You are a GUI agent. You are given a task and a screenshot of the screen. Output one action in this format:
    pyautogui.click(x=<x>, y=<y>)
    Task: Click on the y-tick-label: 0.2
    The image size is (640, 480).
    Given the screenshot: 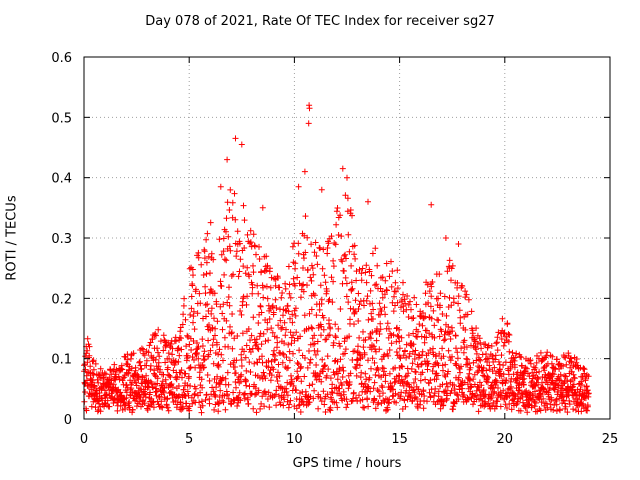 What is the action you would take?
    pyautogui.click(x=61, y=299)
    